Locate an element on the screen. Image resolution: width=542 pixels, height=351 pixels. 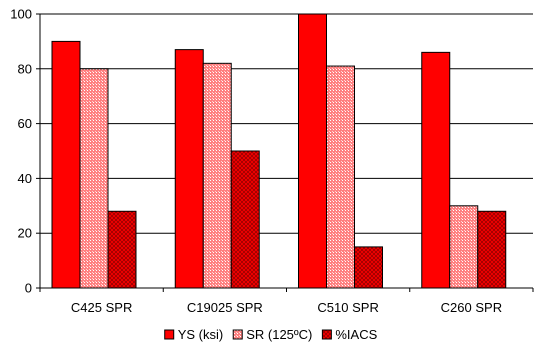
x-tick-label: C19025 SPR is located at coordinates (225, 307).